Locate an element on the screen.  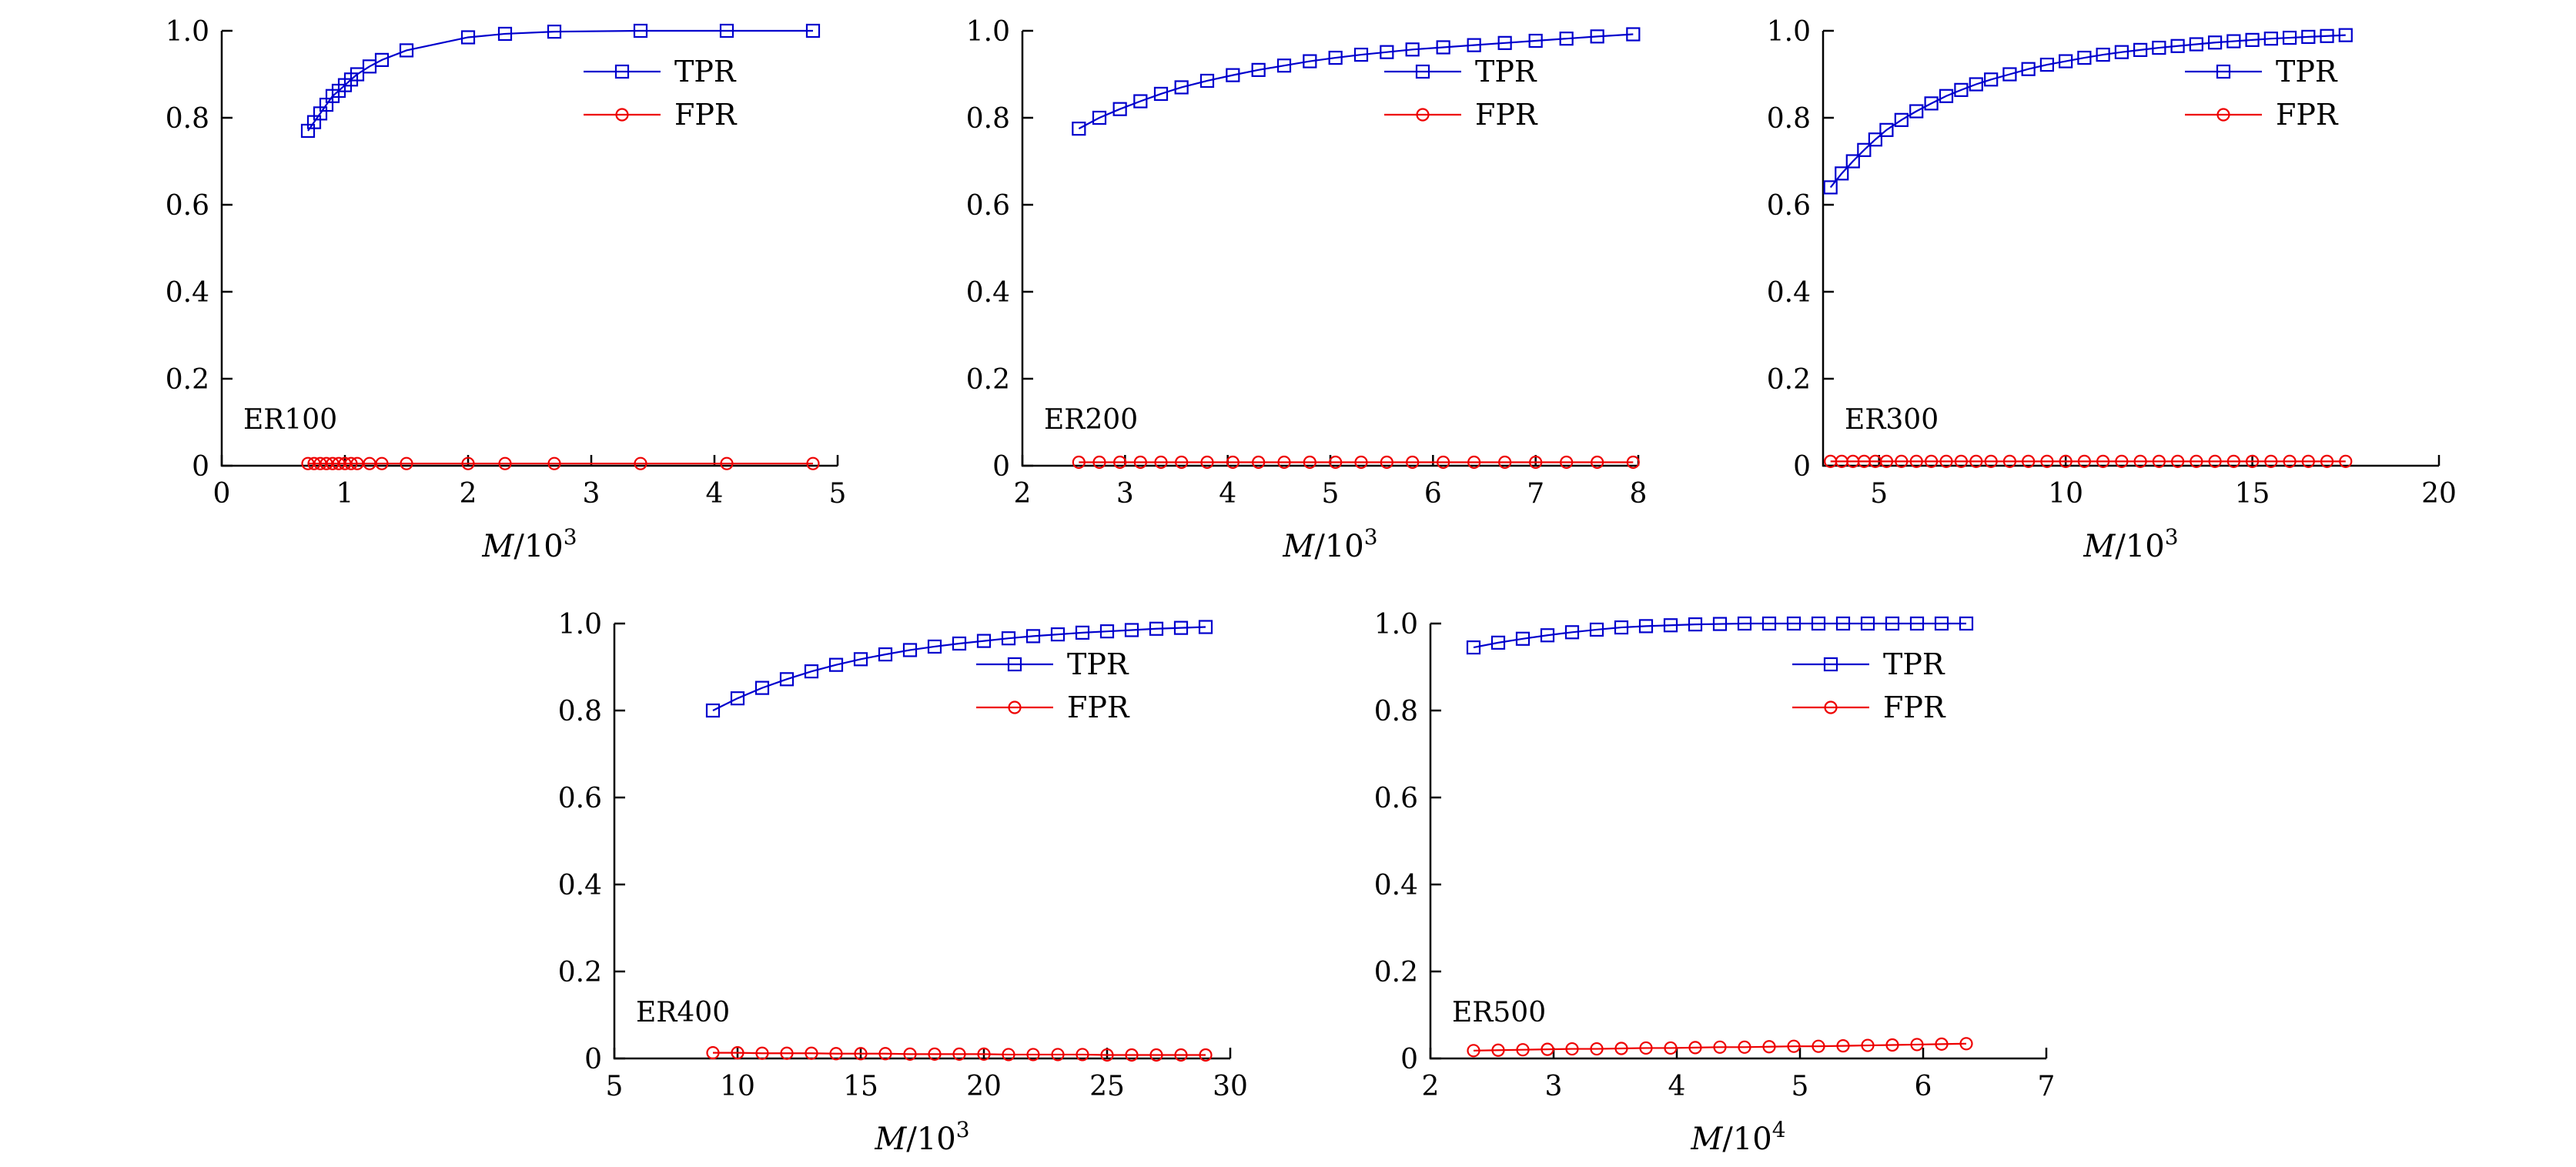
chart-er100: 0 1 2 3 4 5 0 0.2 0.4 0.6 0.8 1.0 TPR FPR ER100 M/103 is located at coordinates (487, 293).